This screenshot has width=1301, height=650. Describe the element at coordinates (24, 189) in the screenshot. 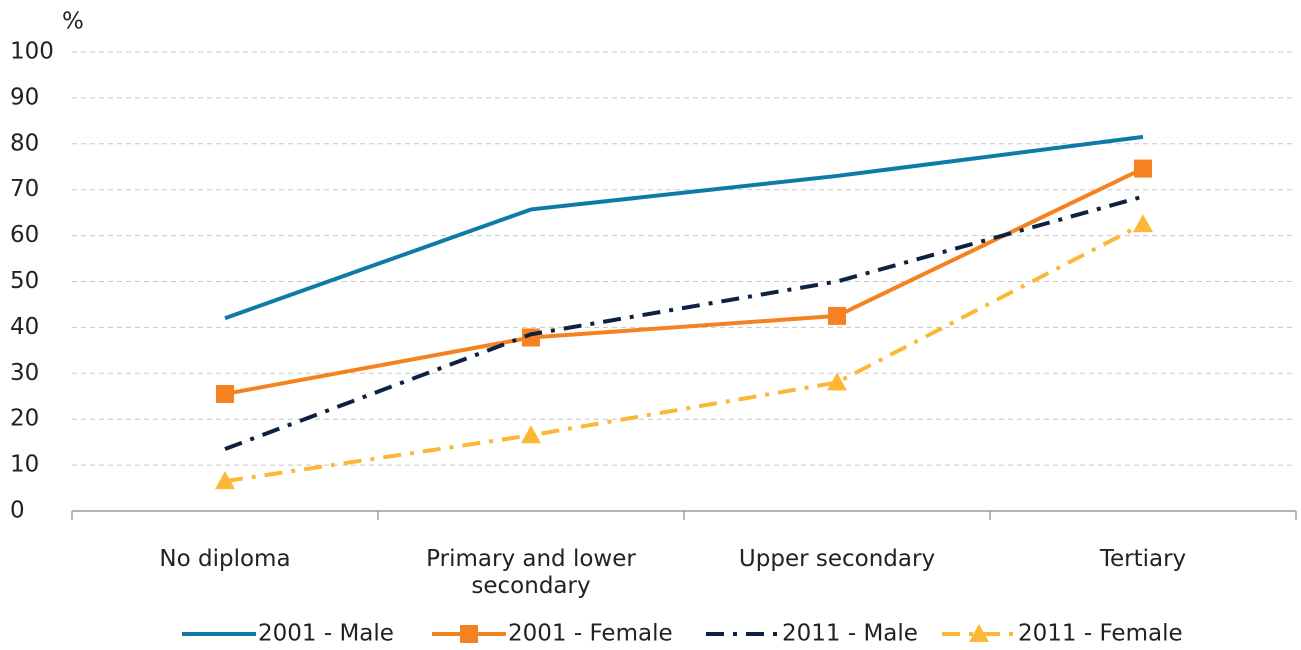

I see `y-tick-label: 70` at that location.